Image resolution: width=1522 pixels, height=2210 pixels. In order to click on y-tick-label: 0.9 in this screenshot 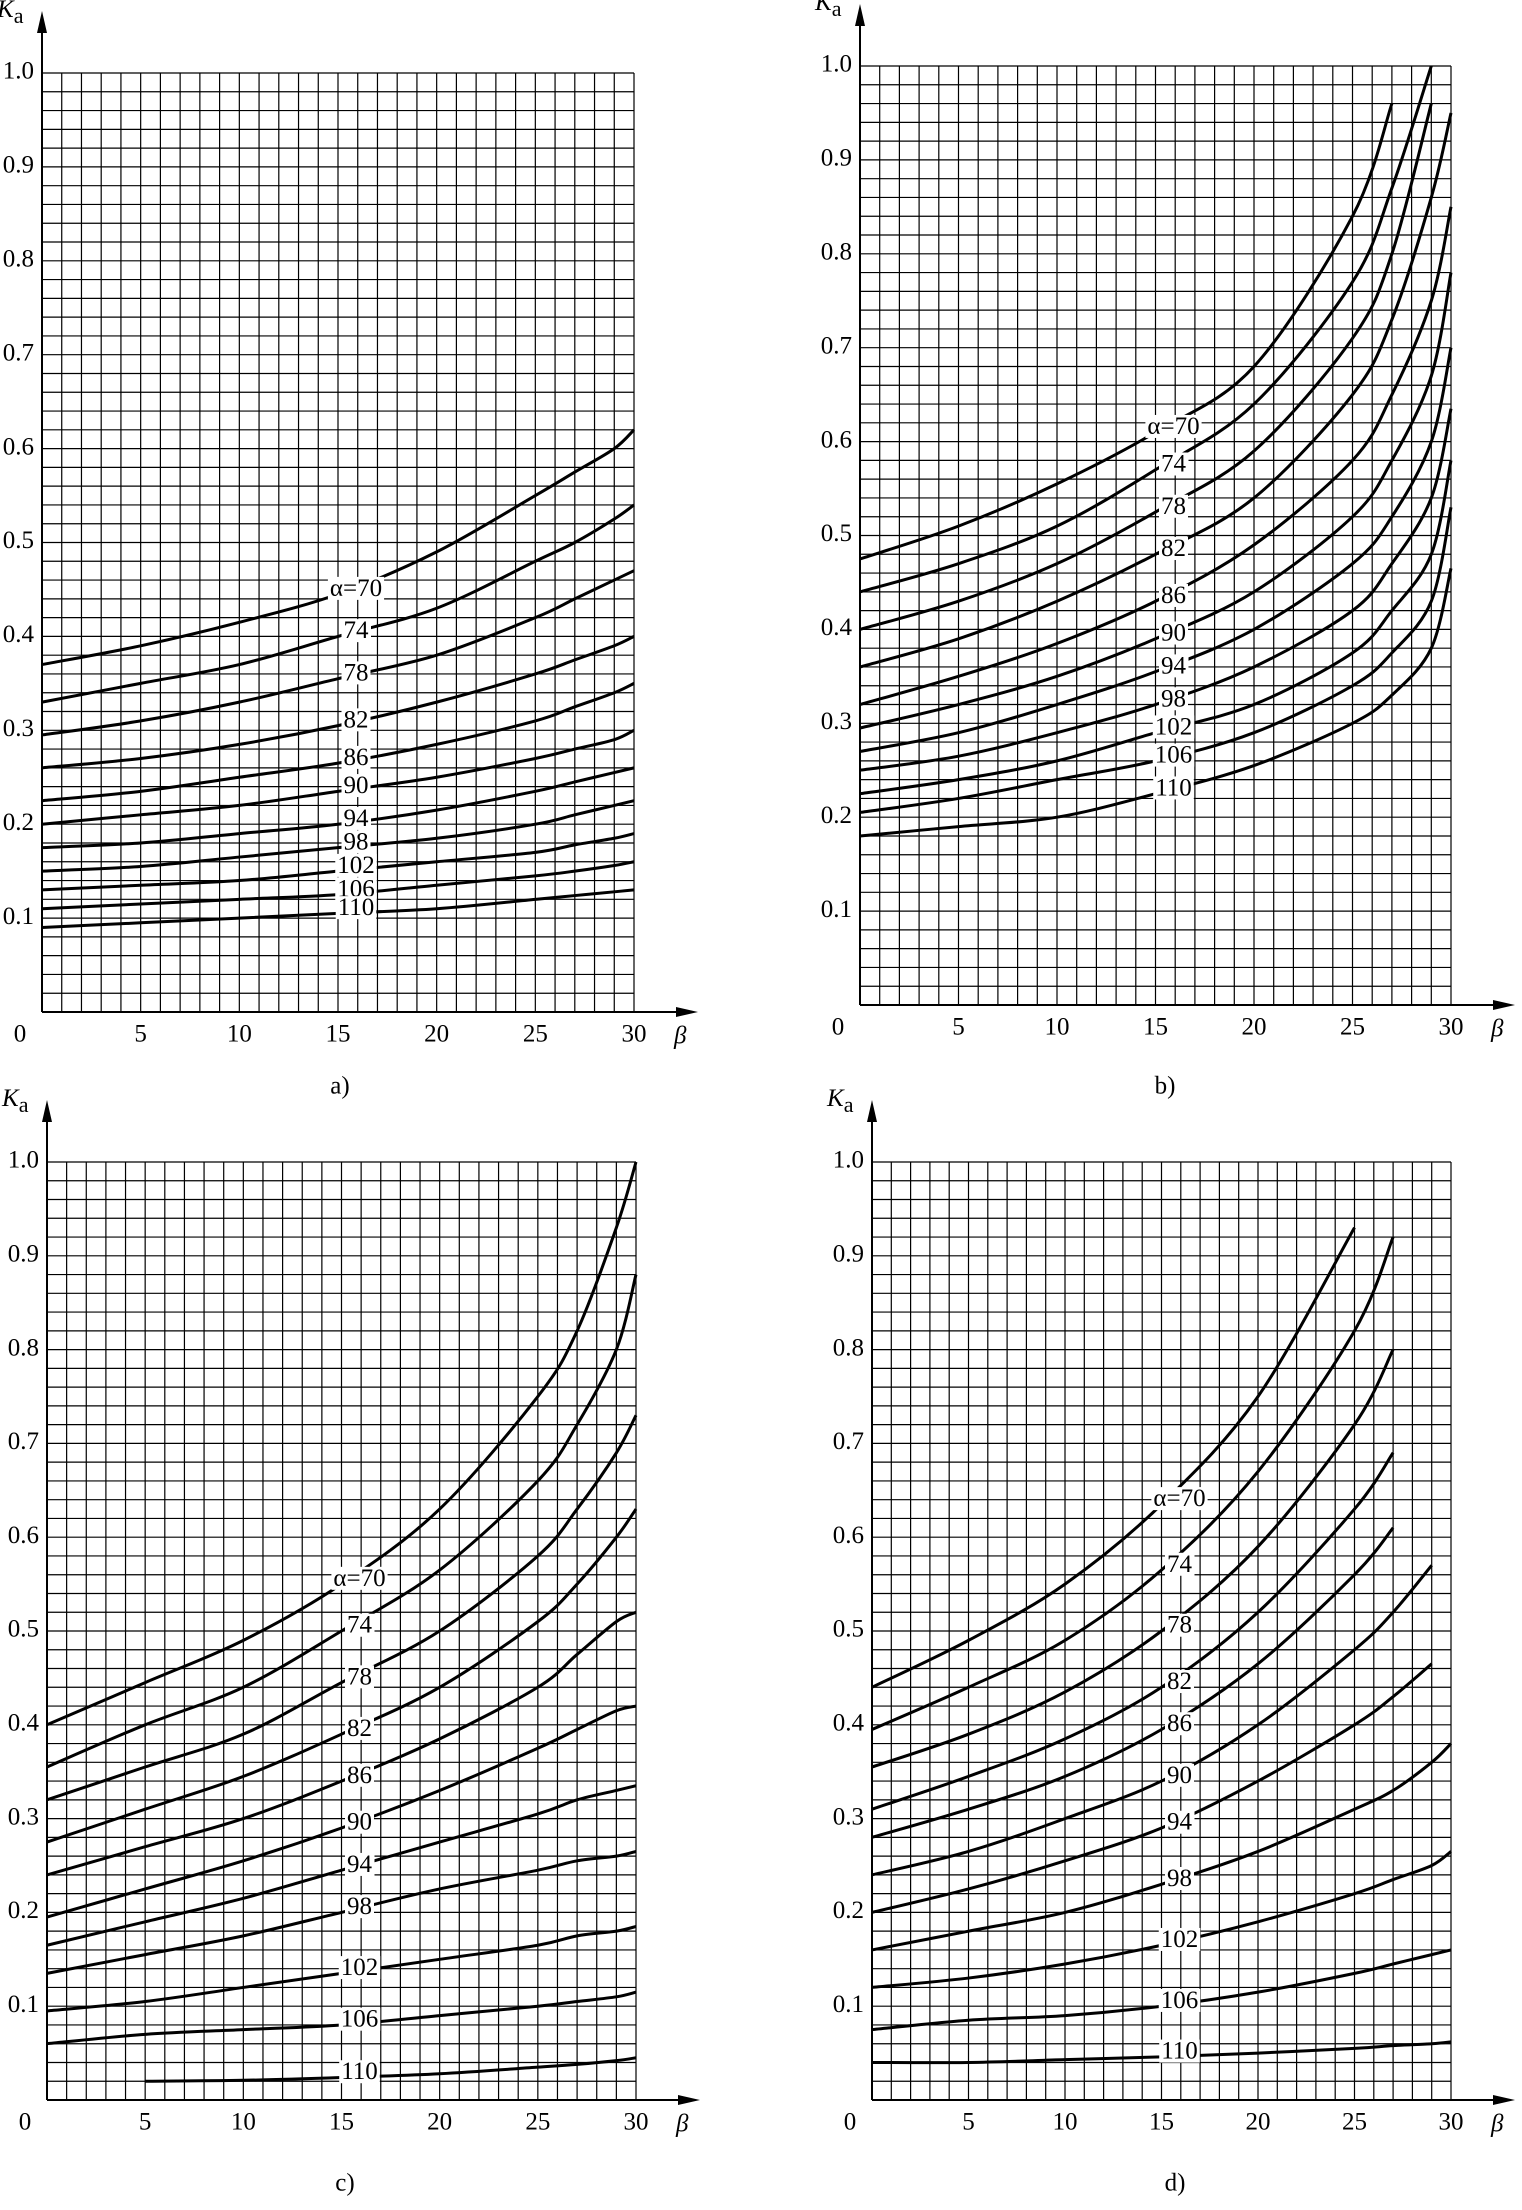, I will do `click(18, 165)`.